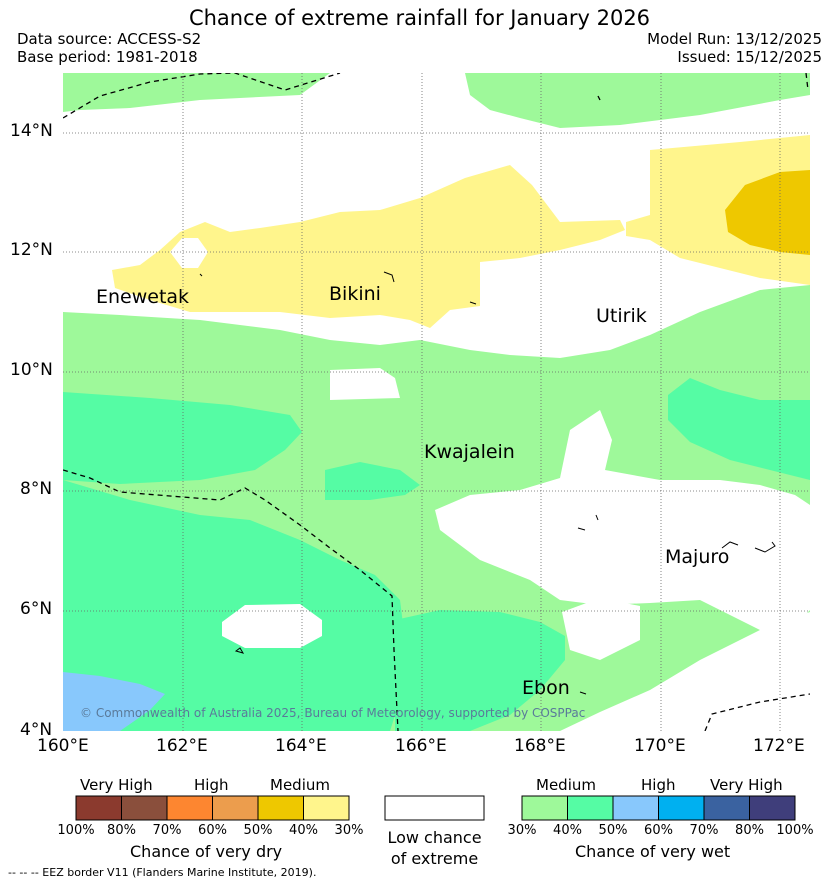  I want to click on wet-30-region, so click(637, 100).